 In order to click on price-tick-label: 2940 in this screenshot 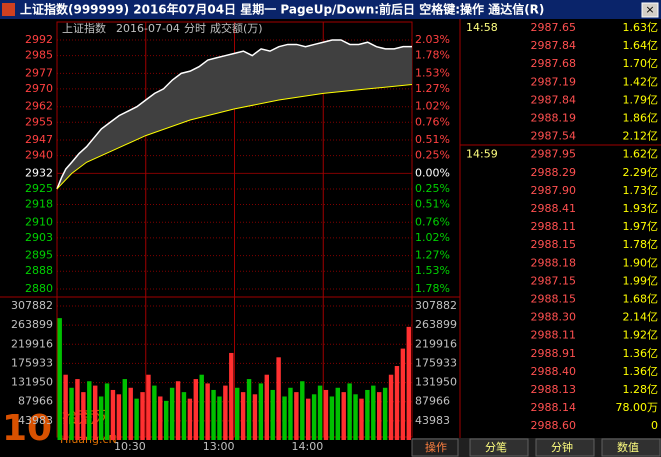, I will do `click(39, 155)`.